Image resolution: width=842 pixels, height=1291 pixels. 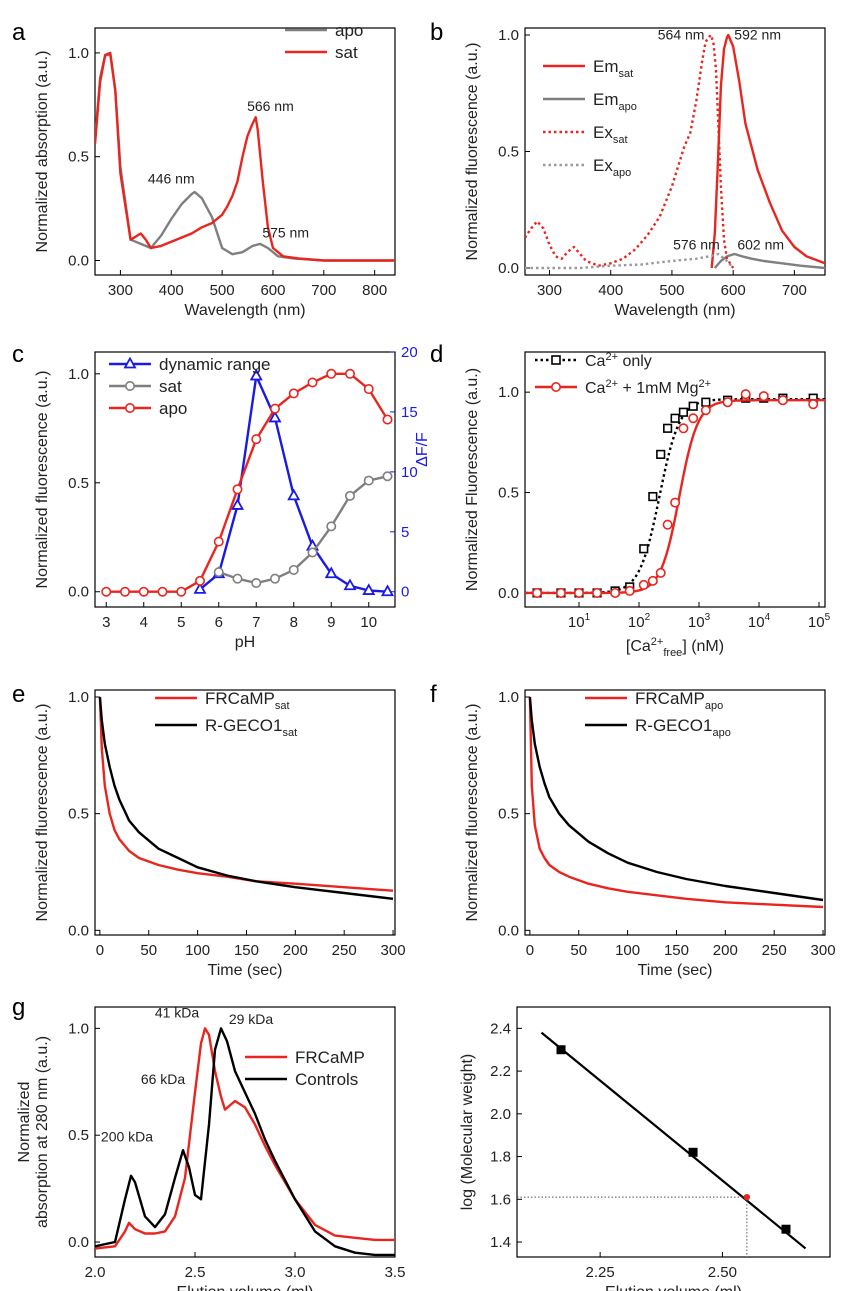 I want to click on legend-marker, so click(x=130, y=362).